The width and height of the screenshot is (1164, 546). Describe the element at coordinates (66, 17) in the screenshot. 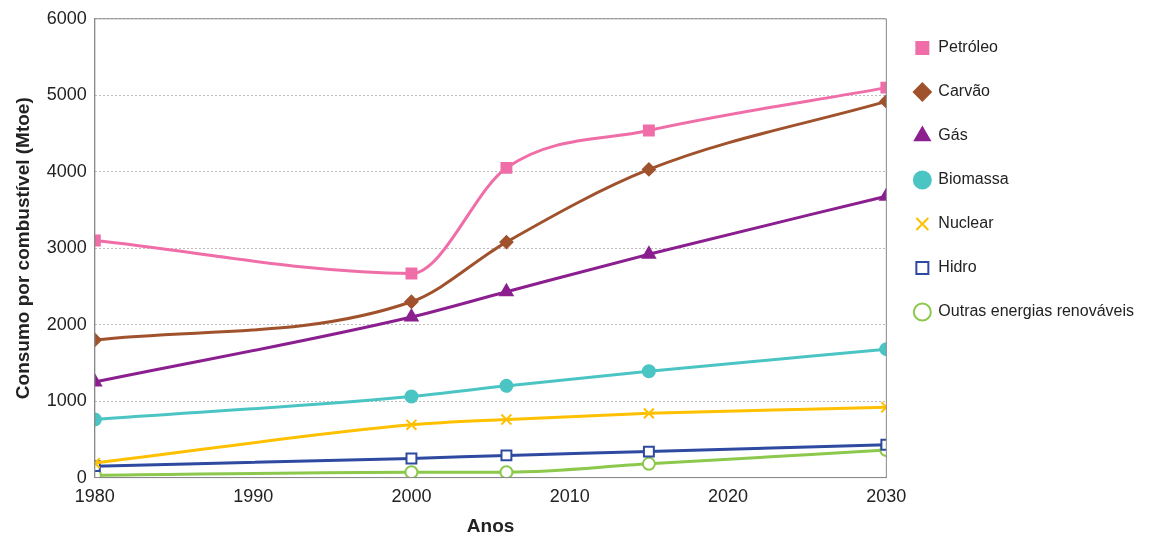

I see `y-tick-label: 6000` at that location.